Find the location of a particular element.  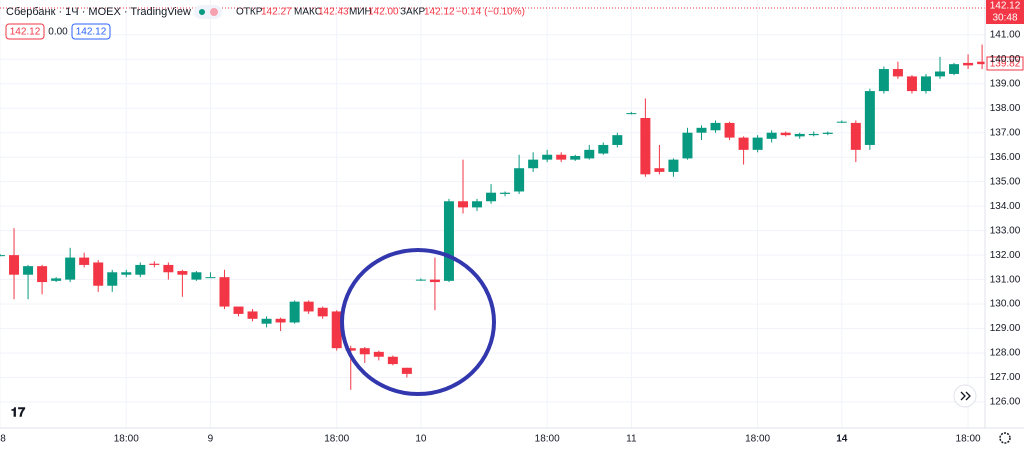

y-tick-label: 133.00 is located at coordinates (1005, 230).